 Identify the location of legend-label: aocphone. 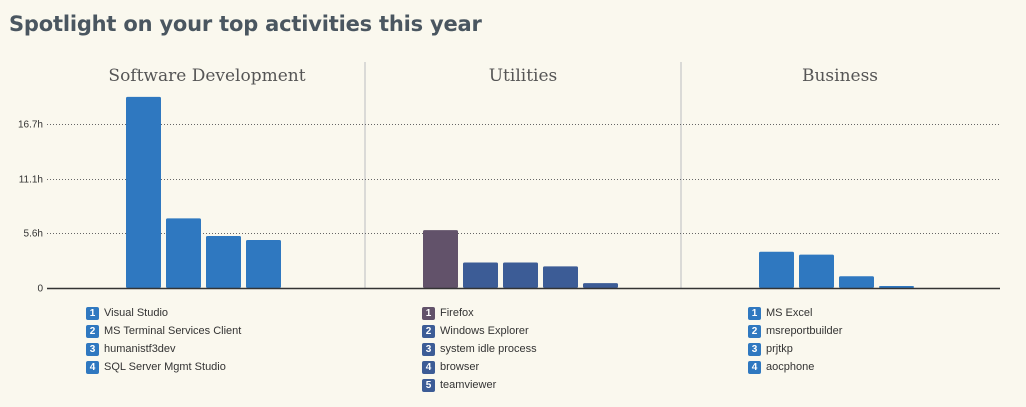
(790, 367).